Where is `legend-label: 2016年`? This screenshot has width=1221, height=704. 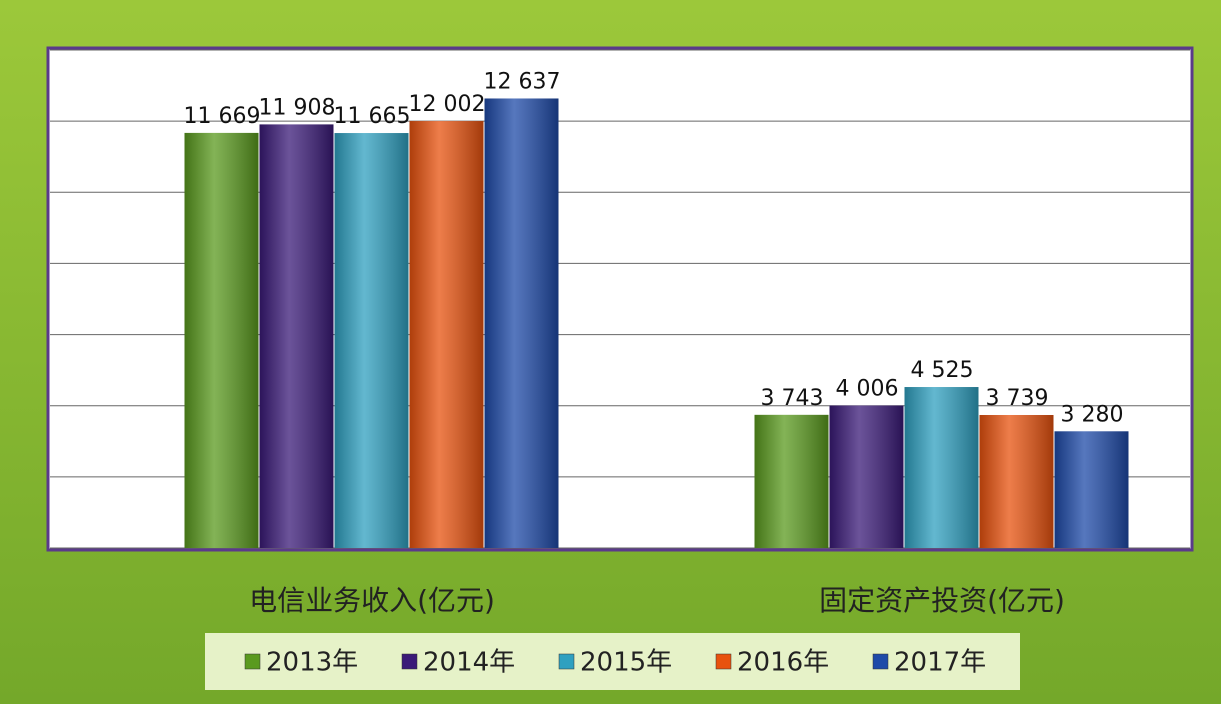
legend-label: 2016年 is located at coordinates (783, 663).